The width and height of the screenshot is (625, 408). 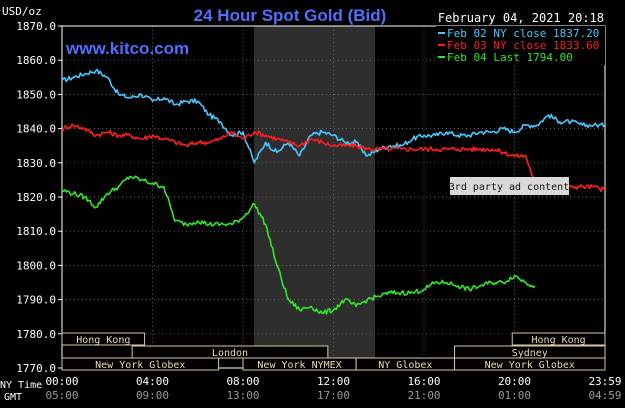 I want to click on x-tick-label-ny: 04:00, so click(x=152, y=381).